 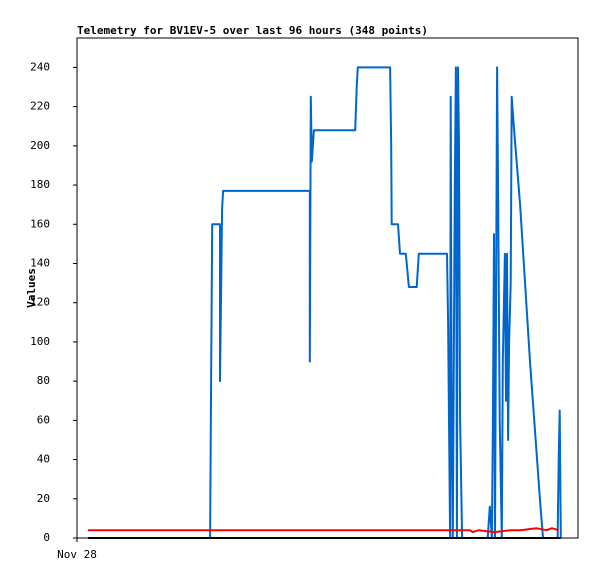 What do you see at coordinates (40, 262) in the screenshot?
I see `y-tick-label: 140` at bounding box center [40, 262].